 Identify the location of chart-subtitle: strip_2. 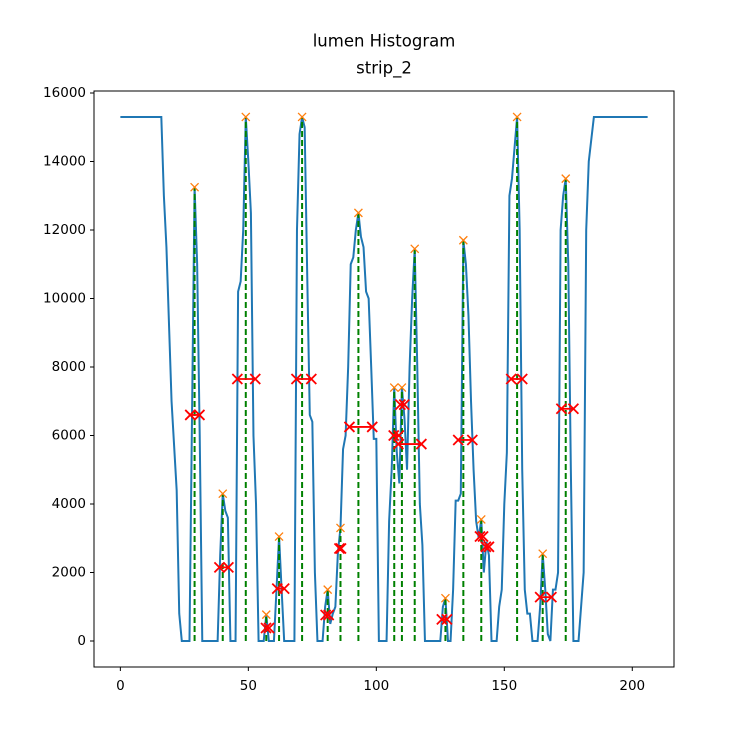
(384, 69).